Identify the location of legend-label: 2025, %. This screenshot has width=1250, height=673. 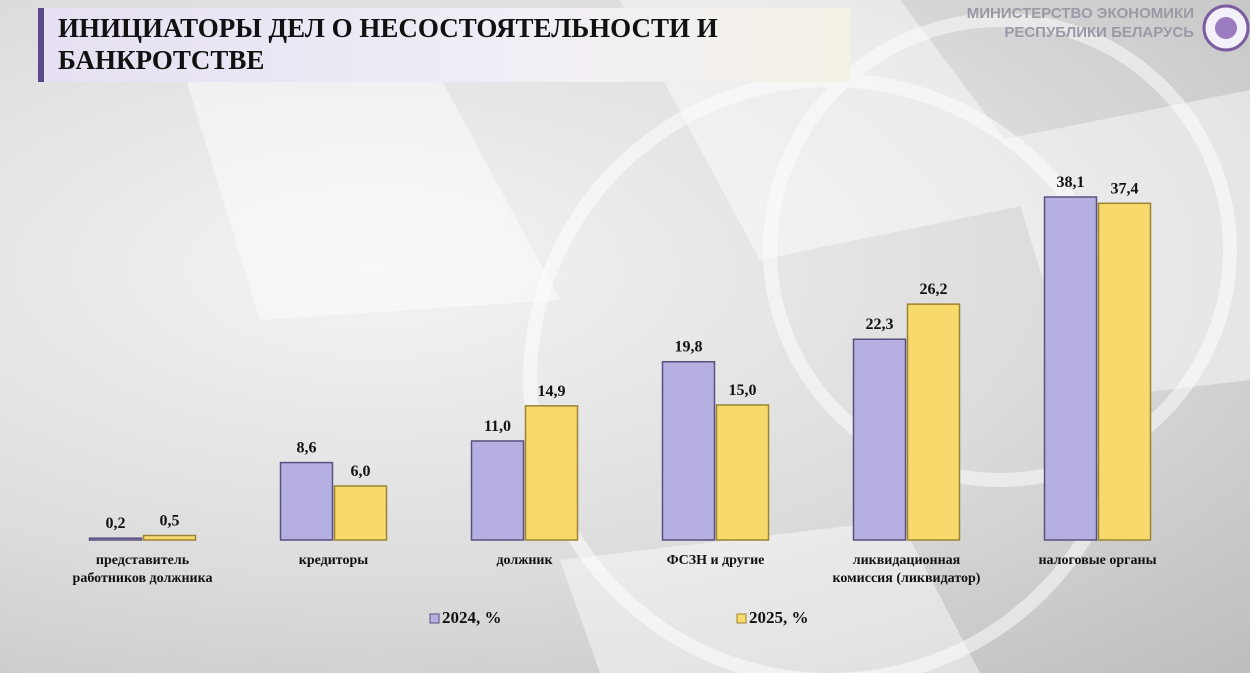
(779, 617).